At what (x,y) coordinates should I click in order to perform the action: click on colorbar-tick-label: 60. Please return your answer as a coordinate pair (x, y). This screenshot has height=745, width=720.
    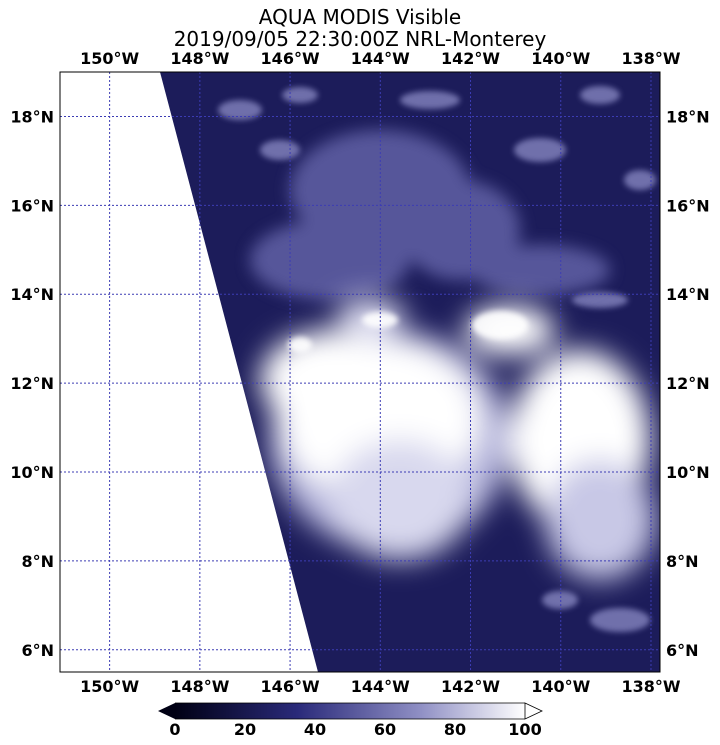
    Looking at the image, I should click on (385, 729).